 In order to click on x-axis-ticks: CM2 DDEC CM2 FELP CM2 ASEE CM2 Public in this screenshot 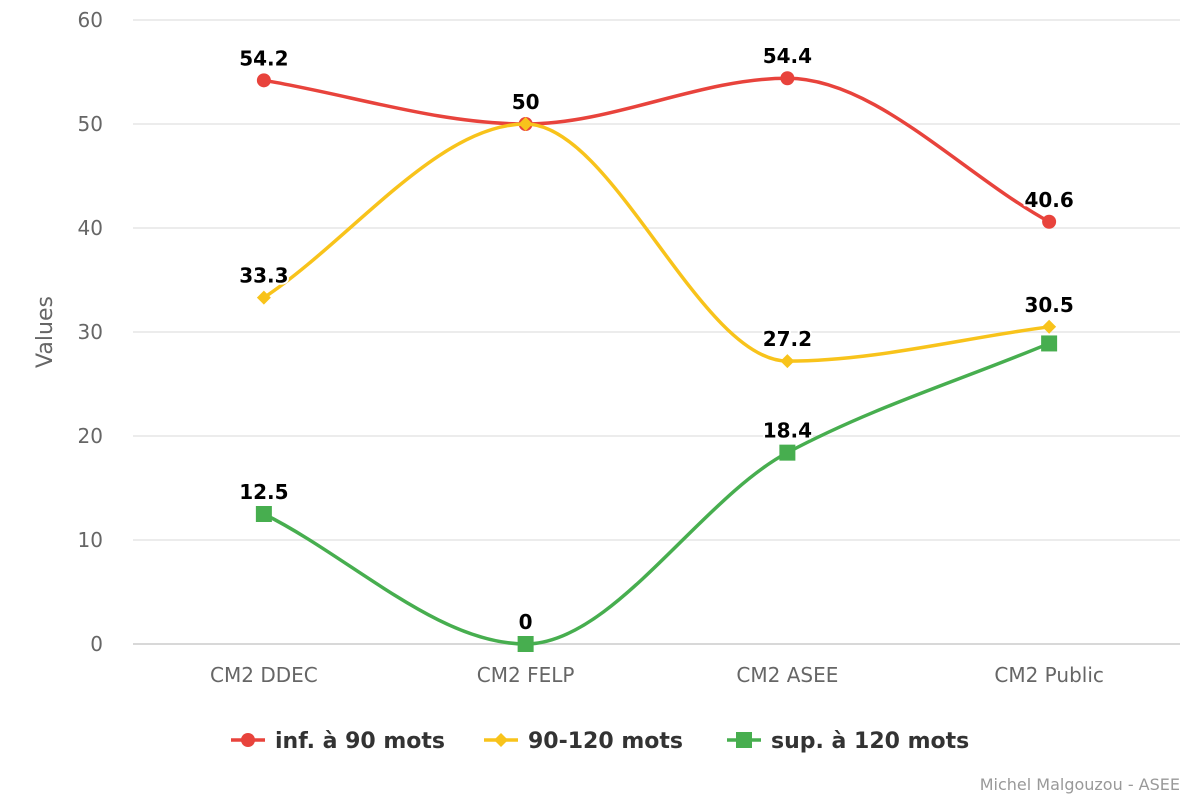, I will do `click(657, 675)`.